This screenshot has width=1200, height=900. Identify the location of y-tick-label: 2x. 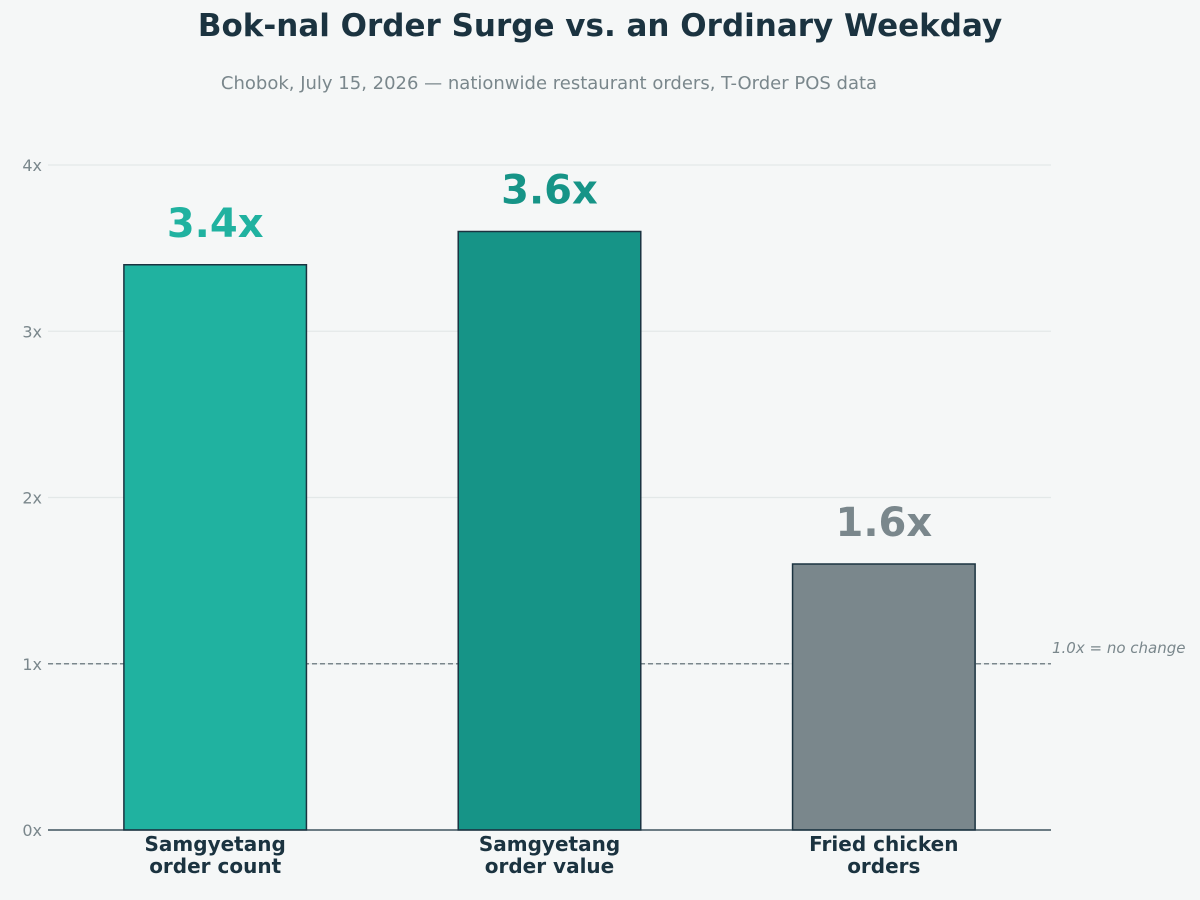
(32, 498).